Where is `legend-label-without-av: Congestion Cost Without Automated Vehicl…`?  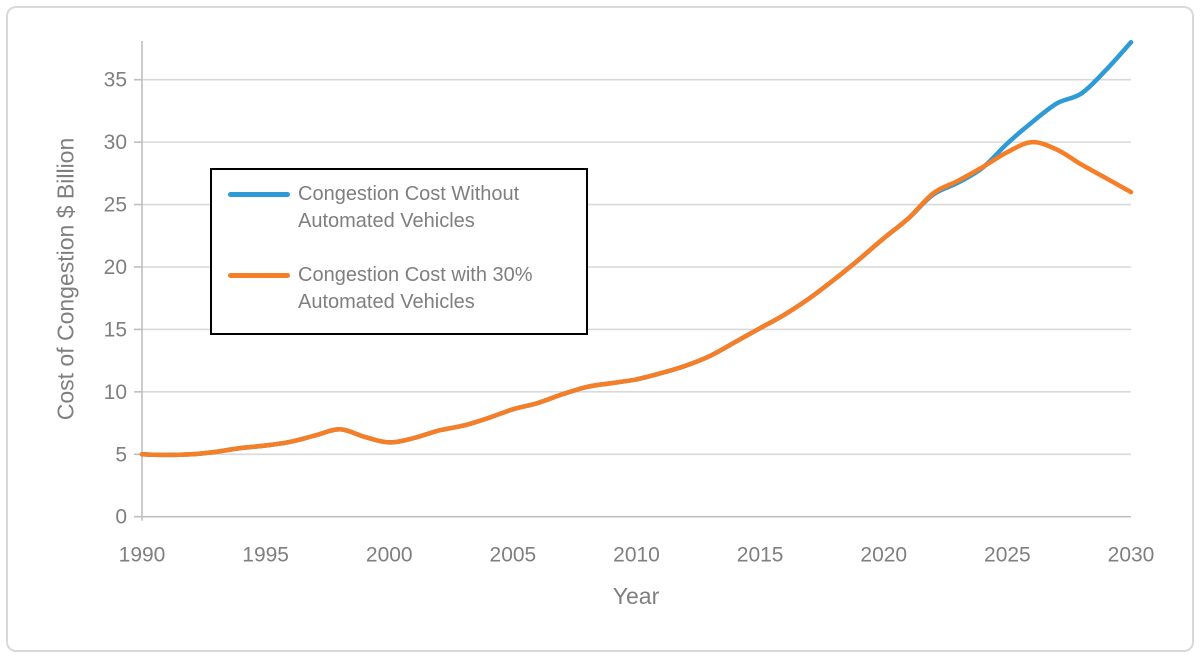 legend-label-without-av: Congestion Cost Without Automated Vehicl… is located at coordinates (408, 208).